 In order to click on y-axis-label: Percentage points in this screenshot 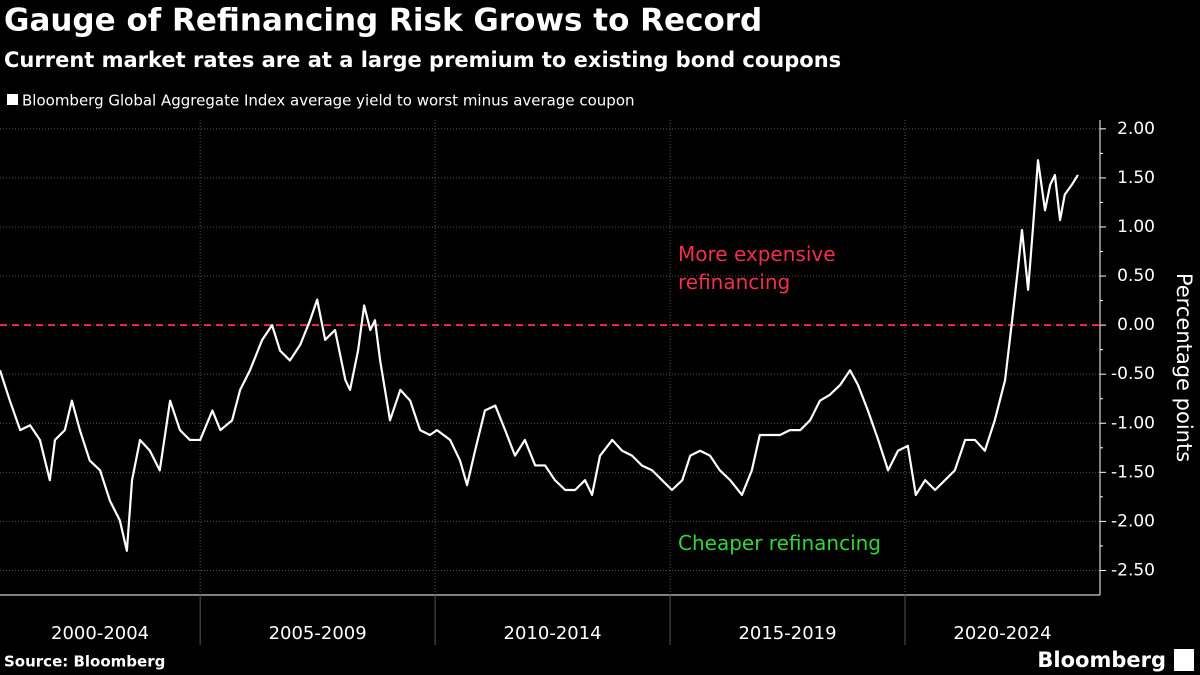, I will do `click(1184, 367)`.